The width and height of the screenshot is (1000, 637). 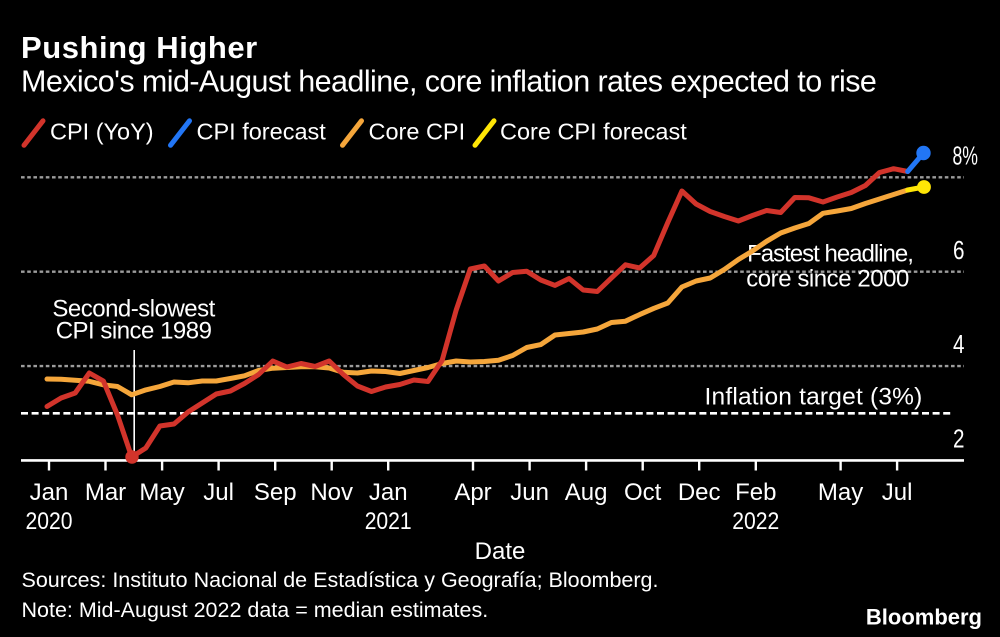 I want to click on svg-text: Mar, so click(x=105, y=492).